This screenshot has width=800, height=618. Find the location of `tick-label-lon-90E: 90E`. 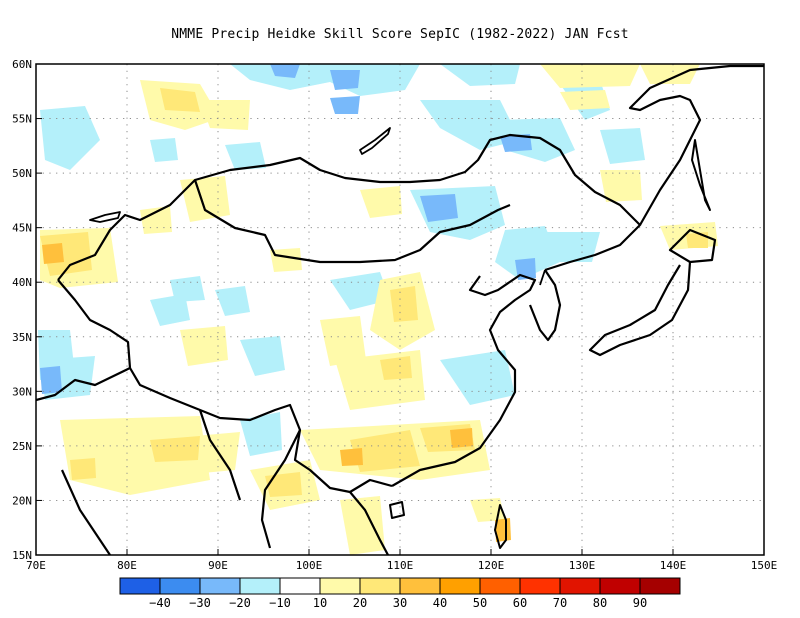

tick-label-lon-90E: 90E is located at coordinates (218, 565).